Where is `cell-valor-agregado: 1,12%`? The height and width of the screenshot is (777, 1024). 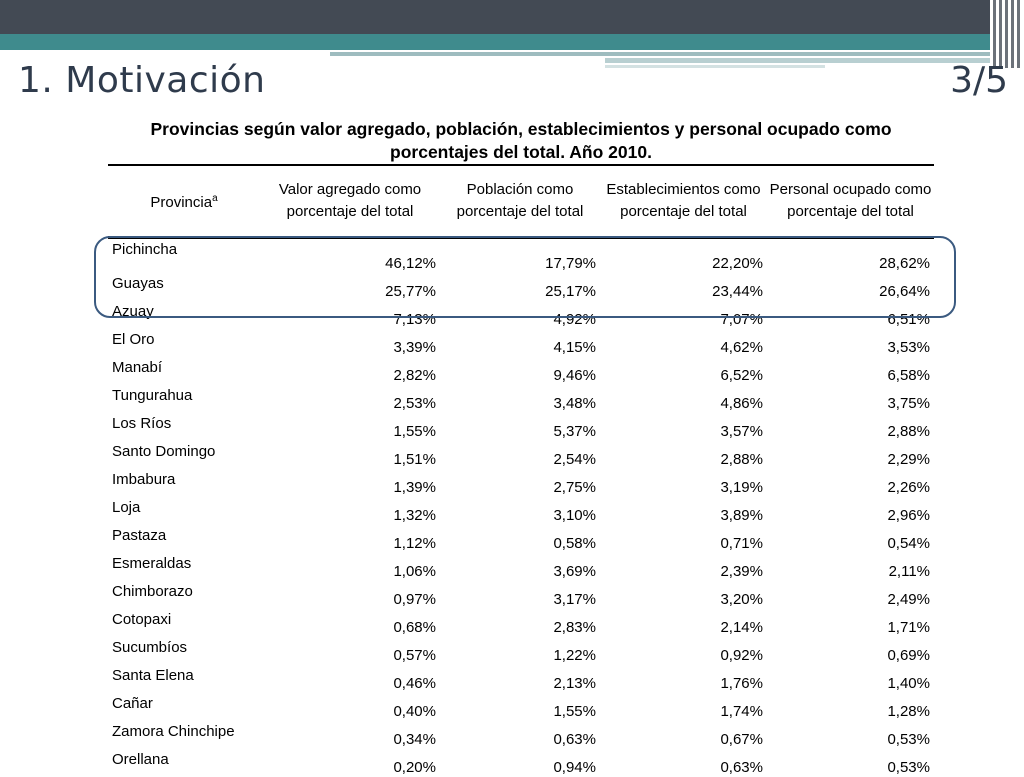 cell-valor-agregado: 1,12% is located at coordinates (350, 539).